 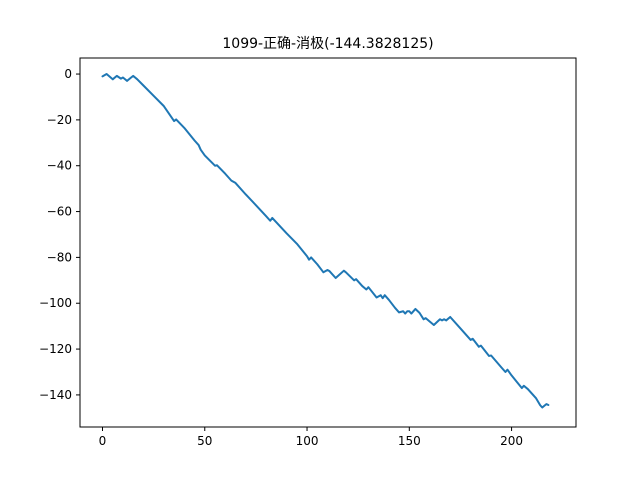 What do you see at coordinates (409, 441) in the screenshot?
I see `x-tick-label: 150` at bounding box center [409, 441].